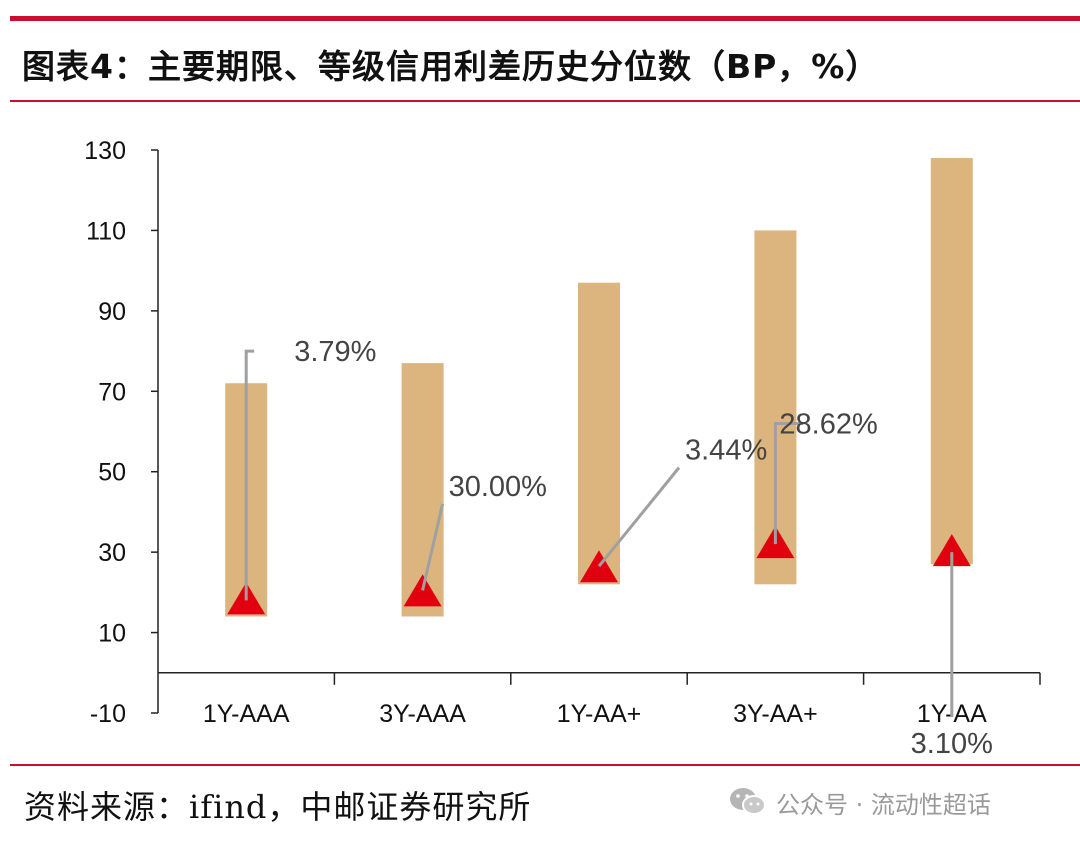 This screenshot has height=845, width=1080. Describe the element at coordinates (775, 714) in the screenshot. I see `category-label: 3Y-AA+` at that location.